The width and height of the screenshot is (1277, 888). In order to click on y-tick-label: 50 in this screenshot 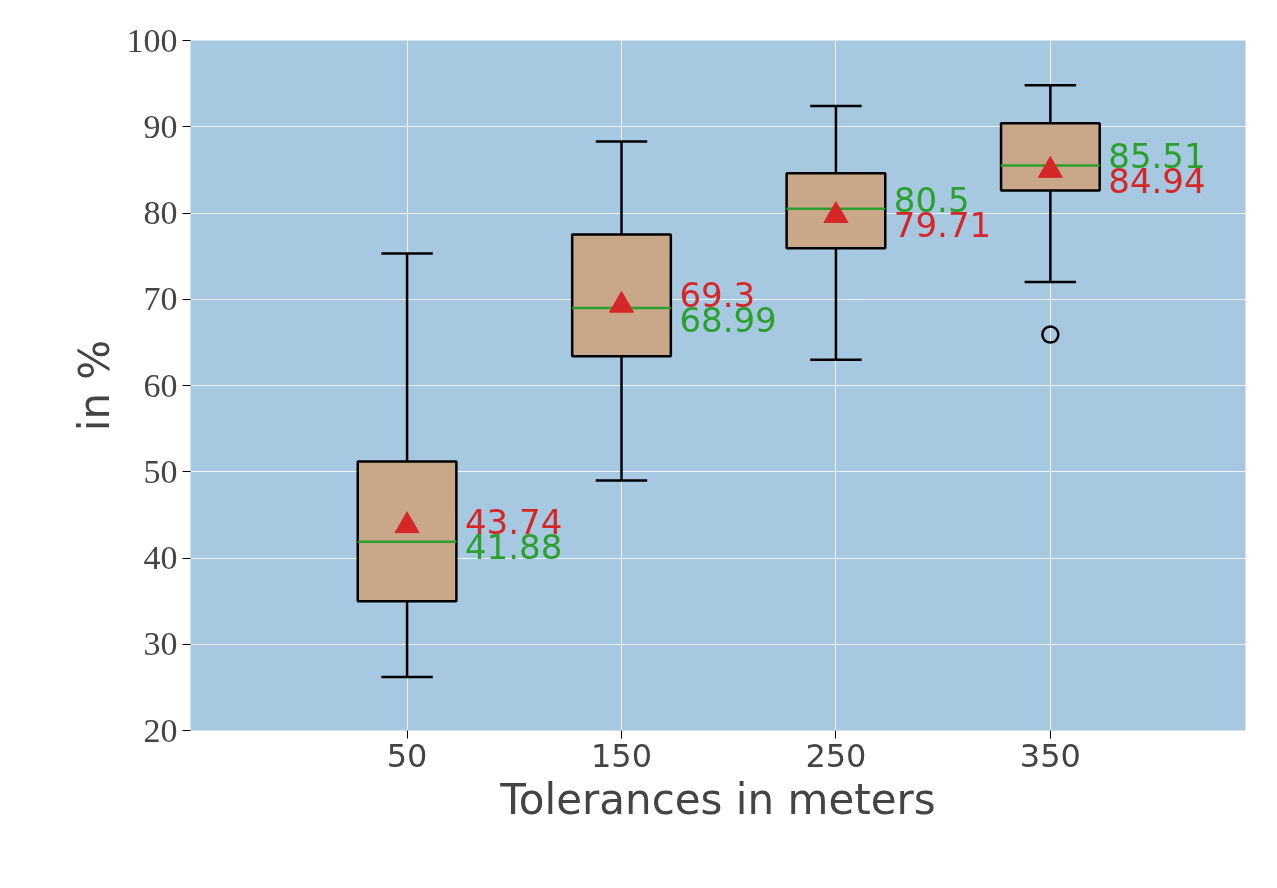, I will do `click(160, 471)`.